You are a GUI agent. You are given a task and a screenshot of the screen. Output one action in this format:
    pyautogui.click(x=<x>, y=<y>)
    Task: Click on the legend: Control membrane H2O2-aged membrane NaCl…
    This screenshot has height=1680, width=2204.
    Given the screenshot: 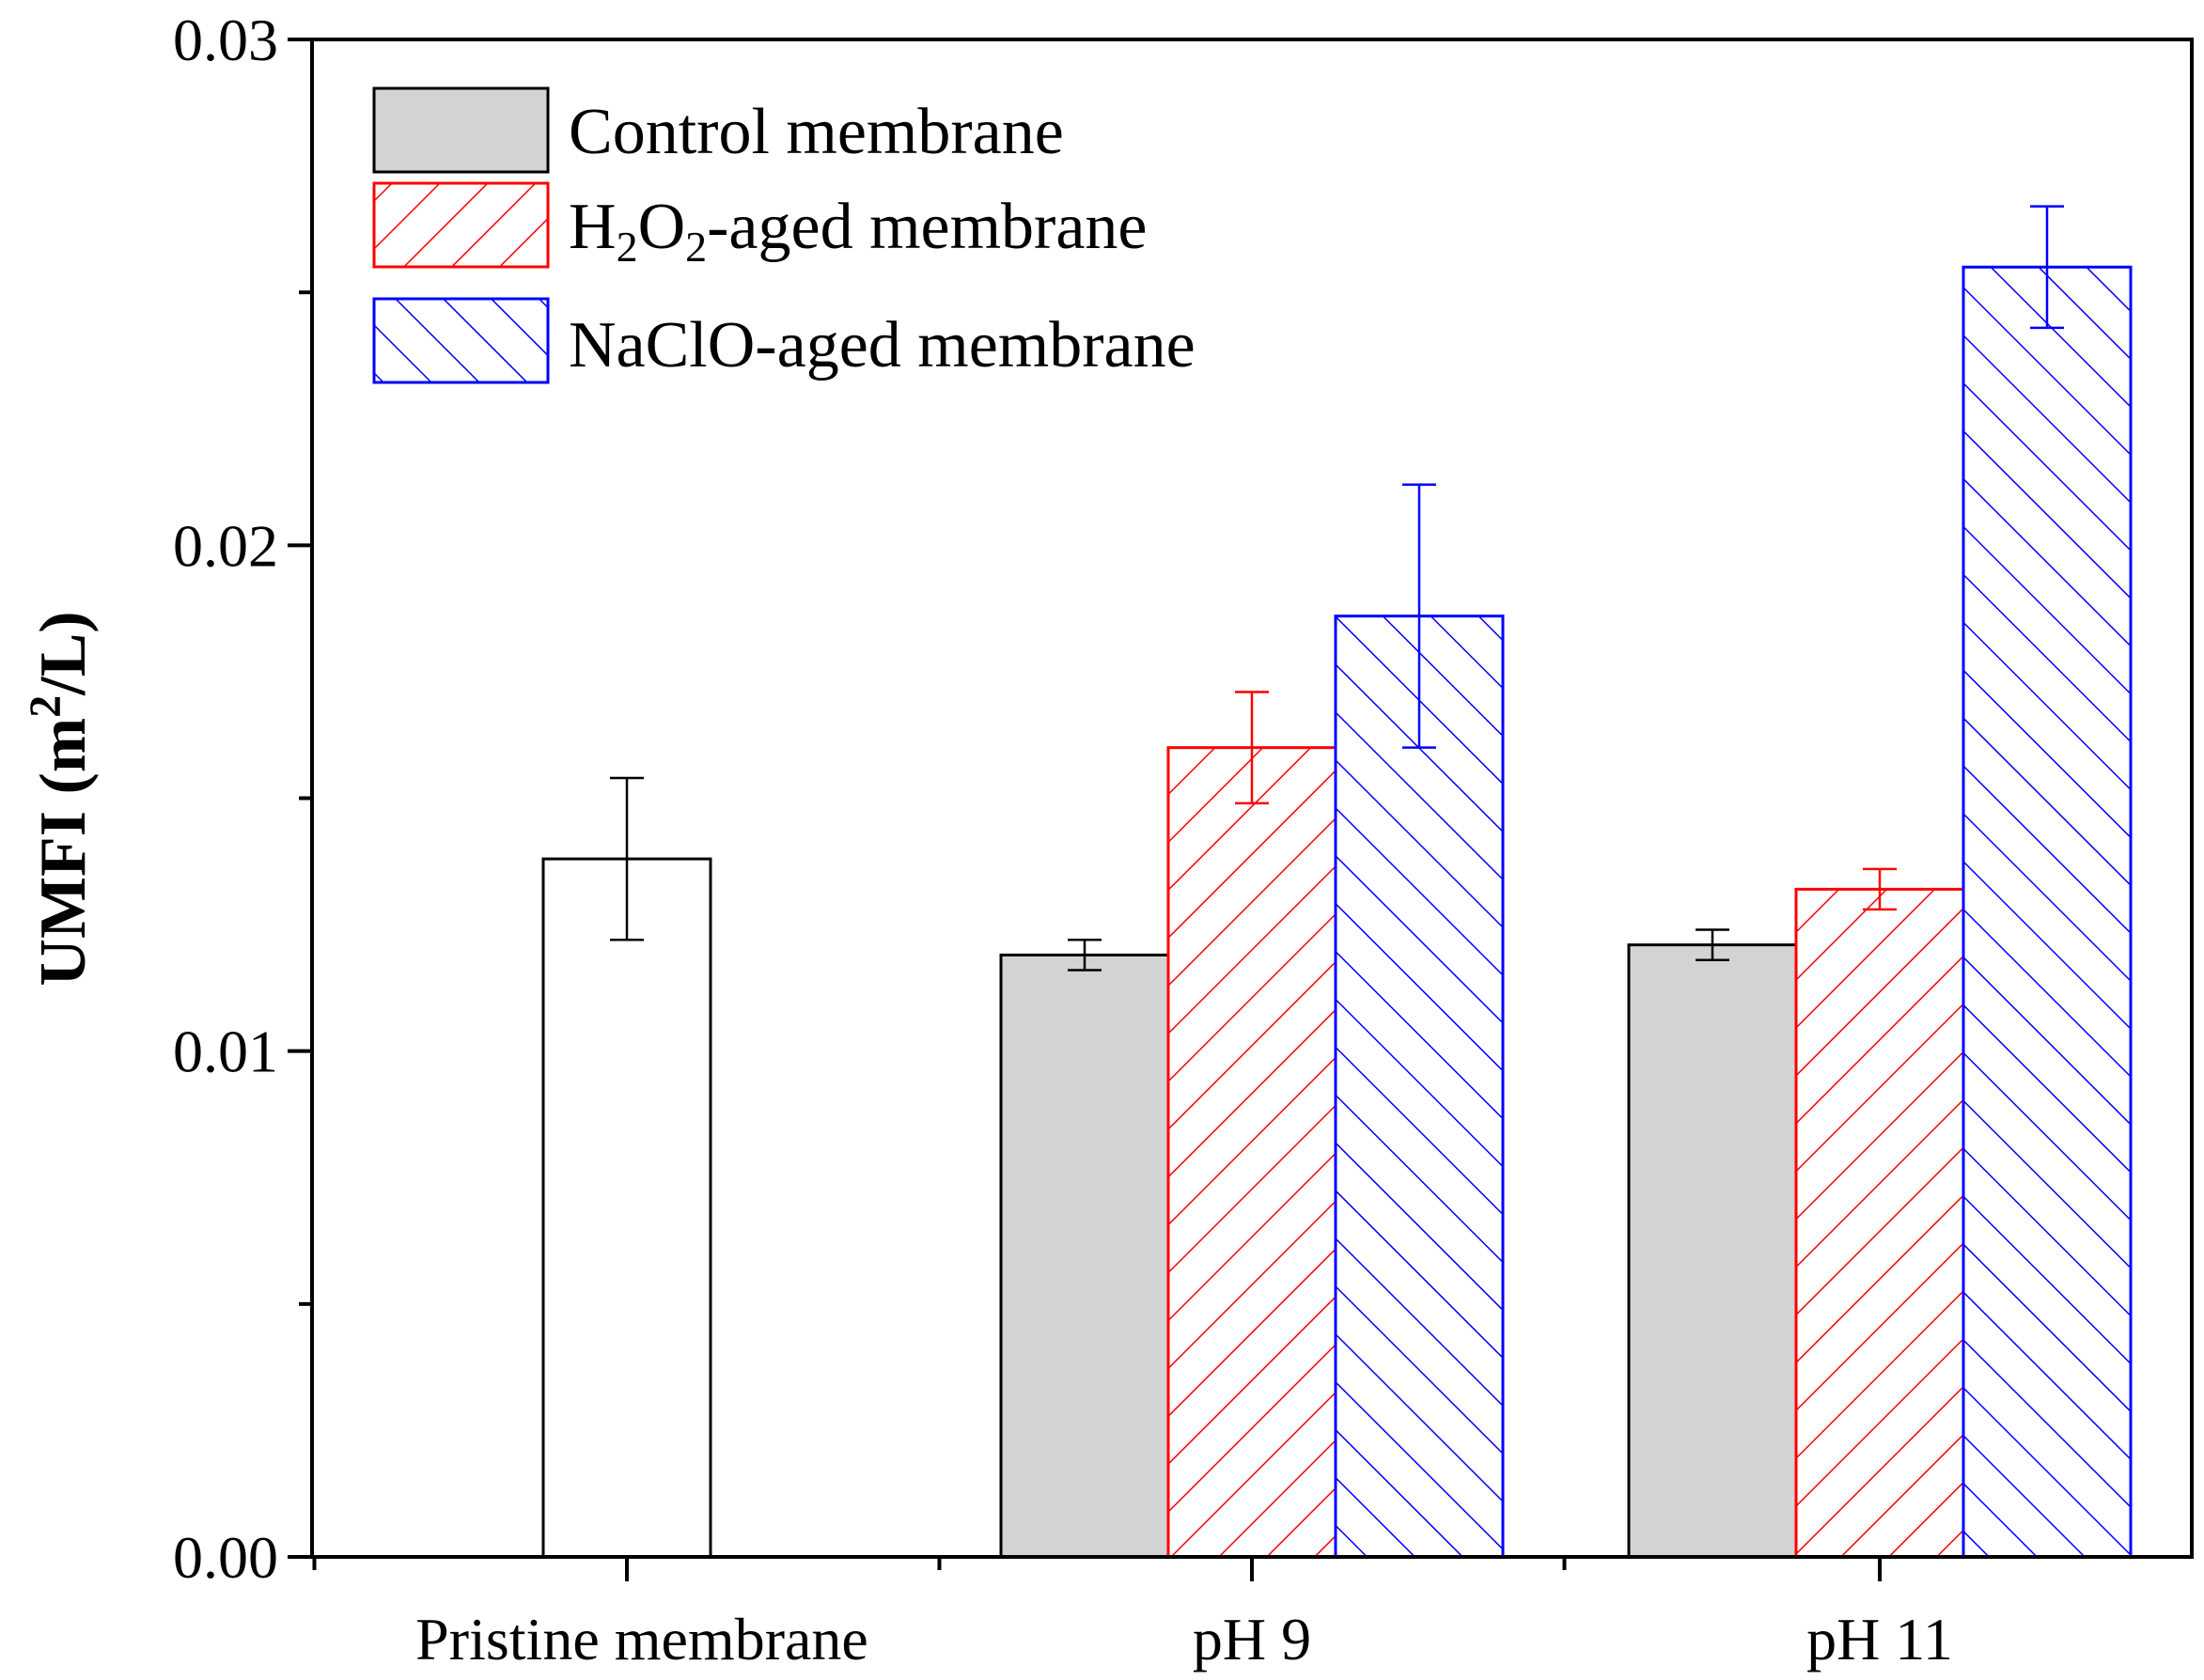 What is the action you would take?
    pyautogui.click(x=784, y=235)
    